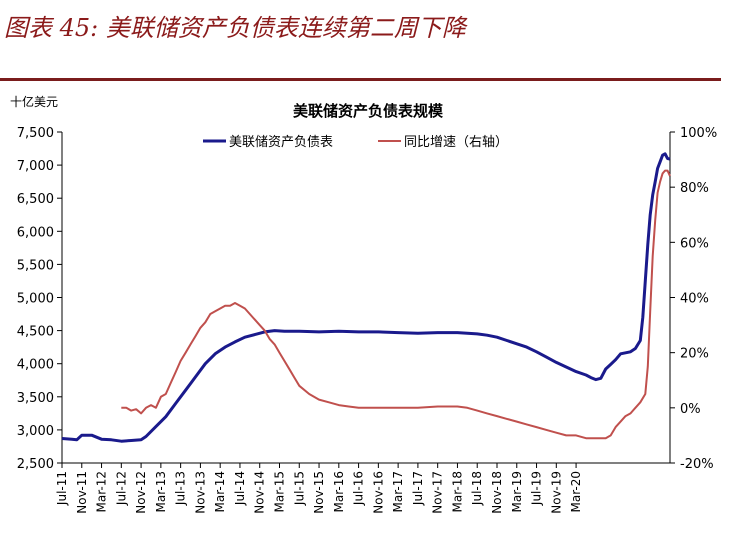 The height and width of the screenshot is (536, 747). I want to click on y-left-tick-label: 2,500, so click(35, 464).